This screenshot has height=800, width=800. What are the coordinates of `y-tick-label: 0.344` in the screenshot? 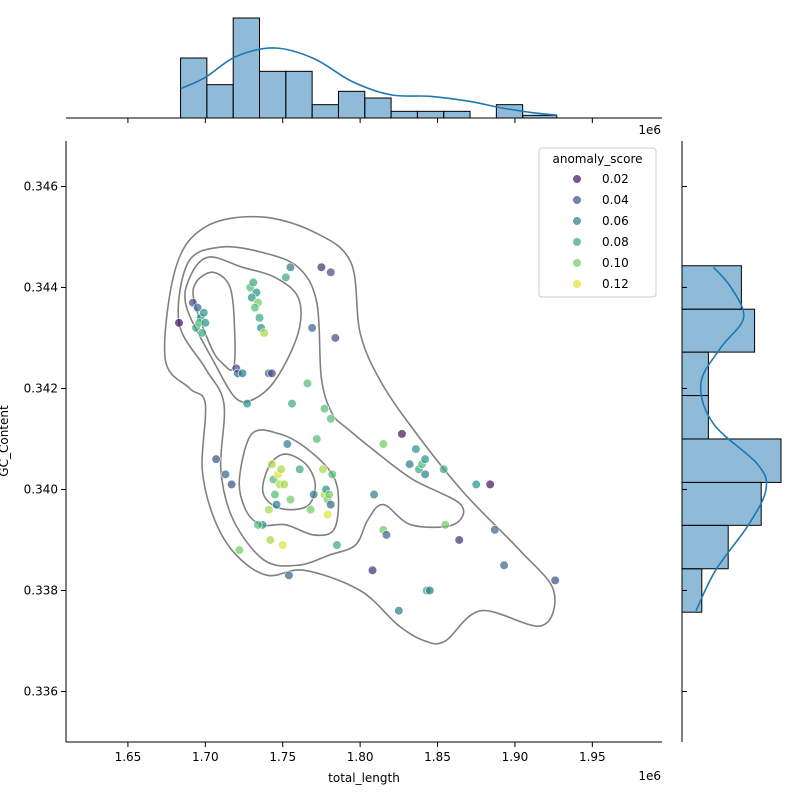 It's located at (41, 287).